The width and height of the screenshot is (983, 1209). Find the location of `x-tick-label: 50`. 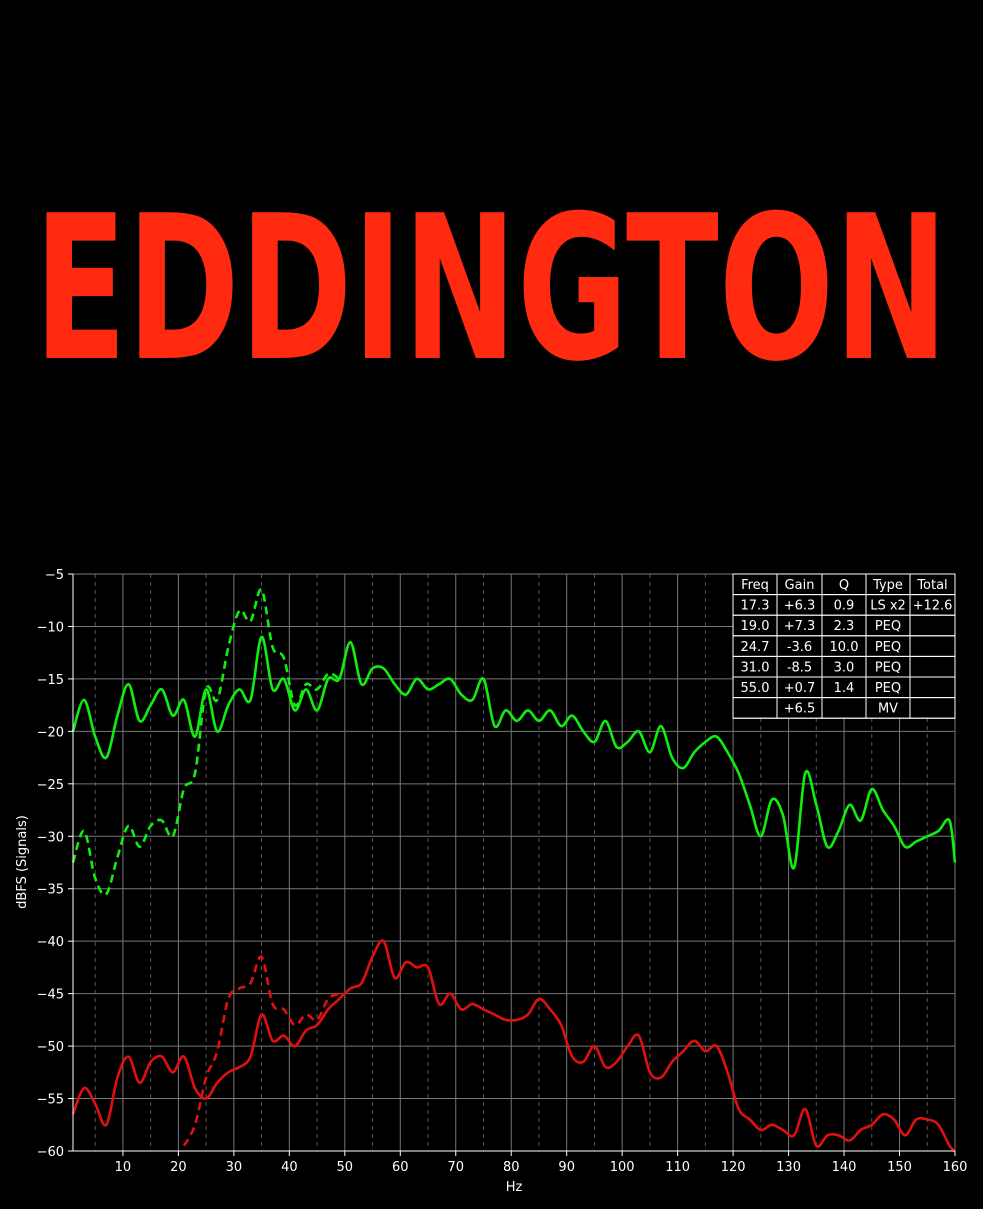

x-tick-label: 50 is located at coordinates (345, 1167).